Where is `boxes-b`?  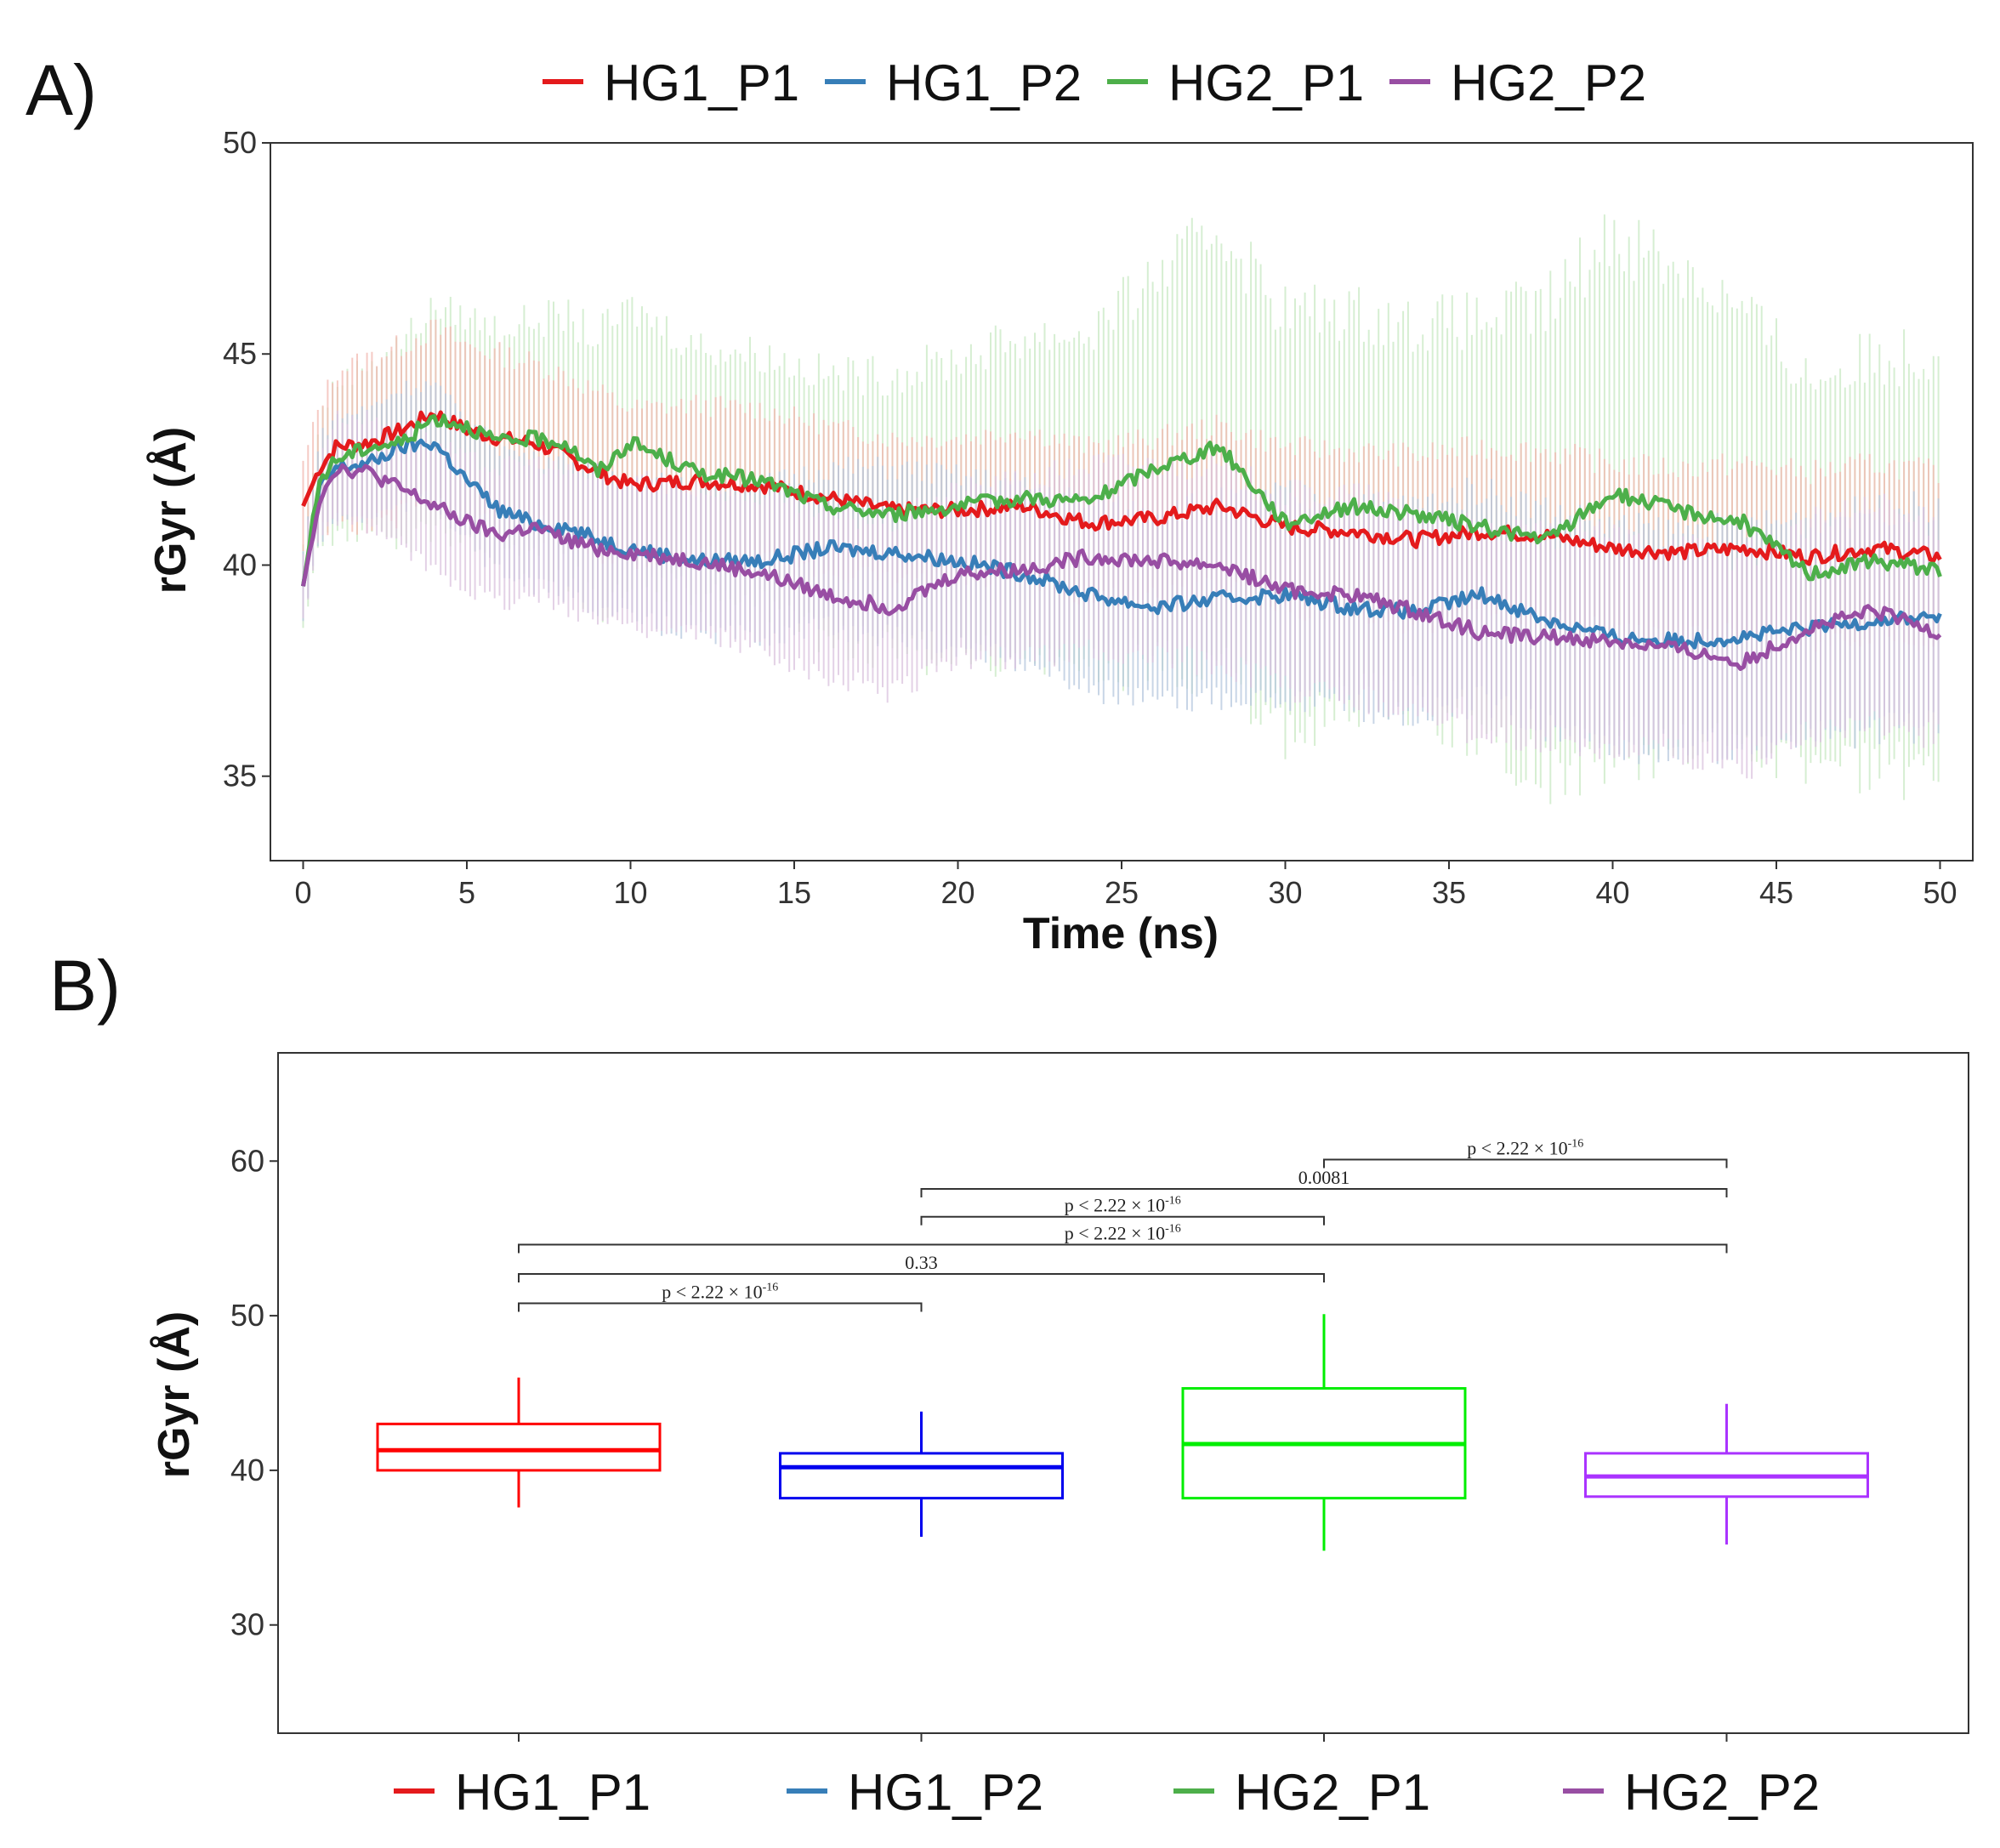 boxes-b is located at coordinates (1122, 1433).